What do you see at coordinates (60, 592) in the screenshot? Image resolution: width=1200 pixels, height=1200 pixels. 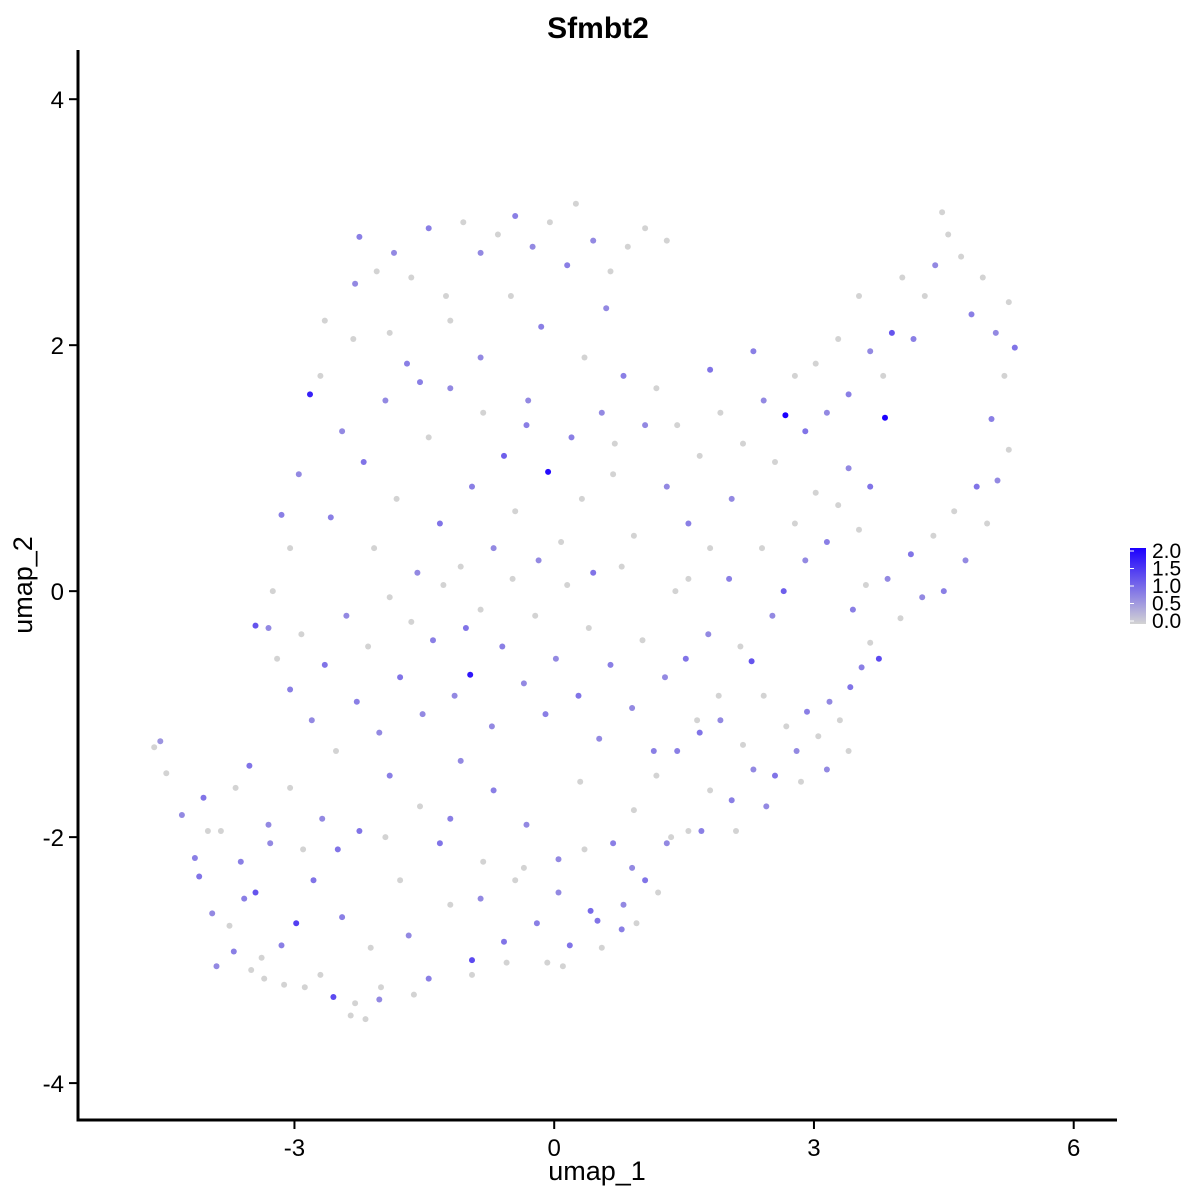 I see `y-axis-ticks: -4 -2 0 2 4` at bounding box center [60, 592].